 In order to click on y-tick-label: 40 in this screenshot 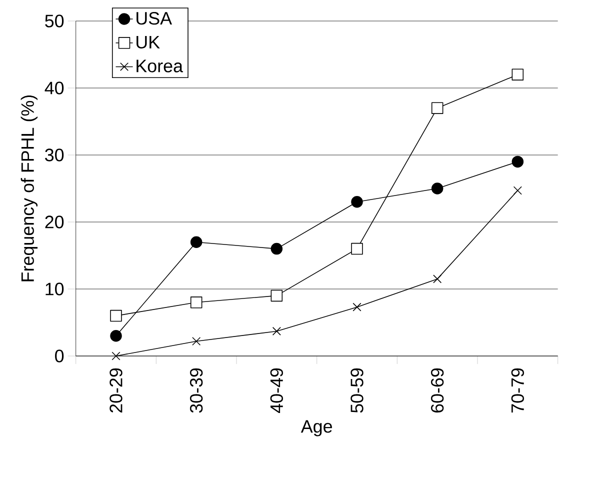, I will do `click(54, 88)`.